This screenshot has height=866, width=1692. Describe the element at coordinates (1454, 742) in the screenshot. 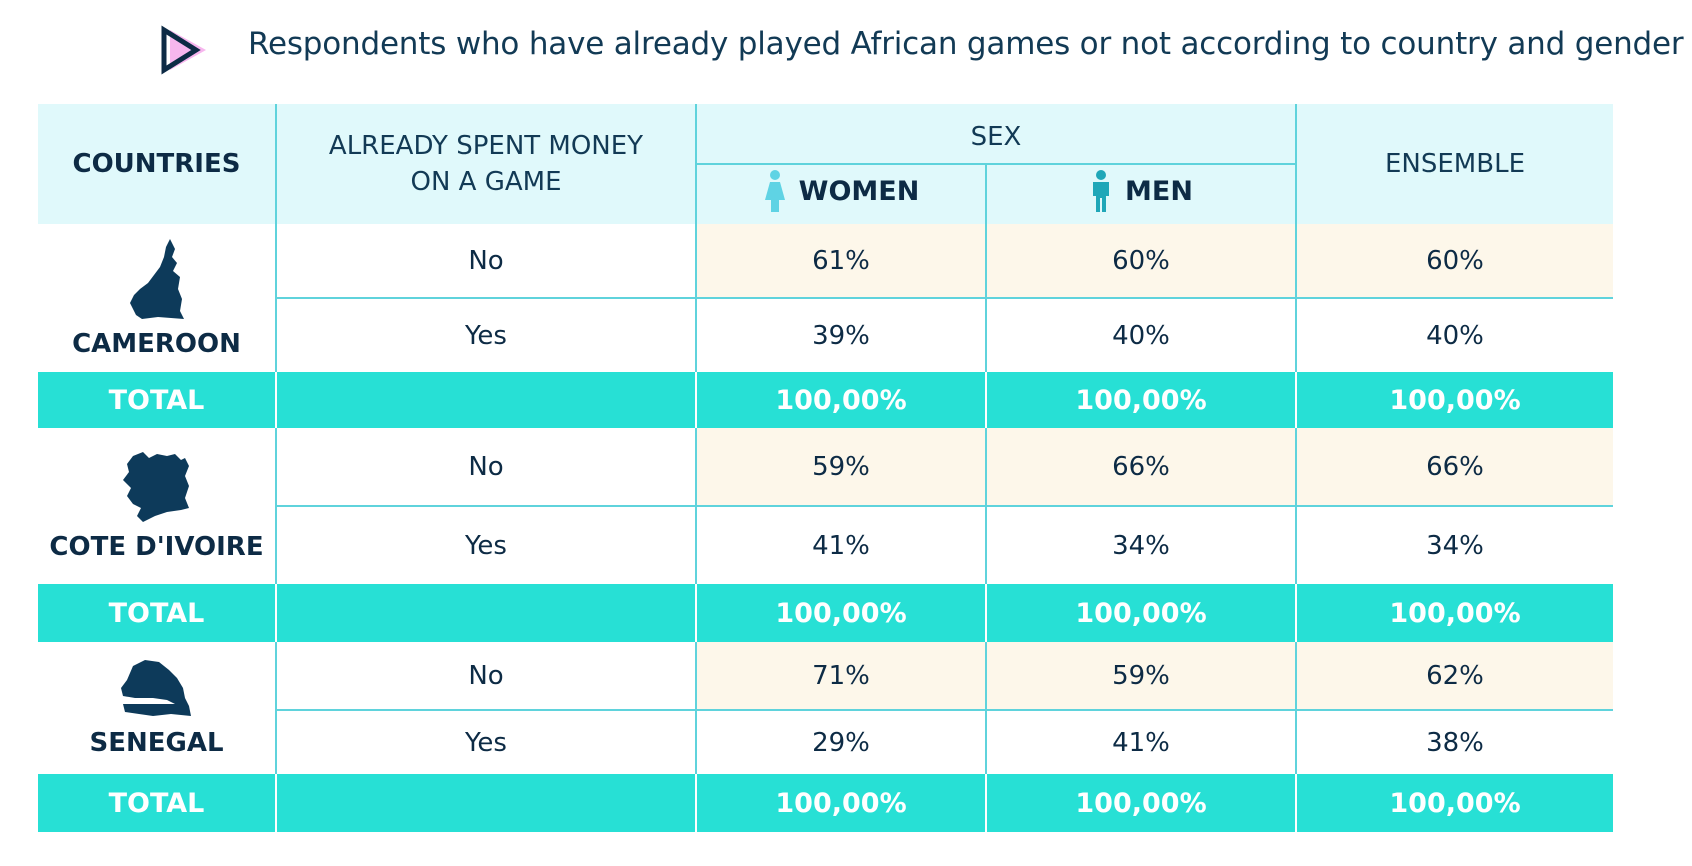

I see `ensemble-value: 38%` at that location.